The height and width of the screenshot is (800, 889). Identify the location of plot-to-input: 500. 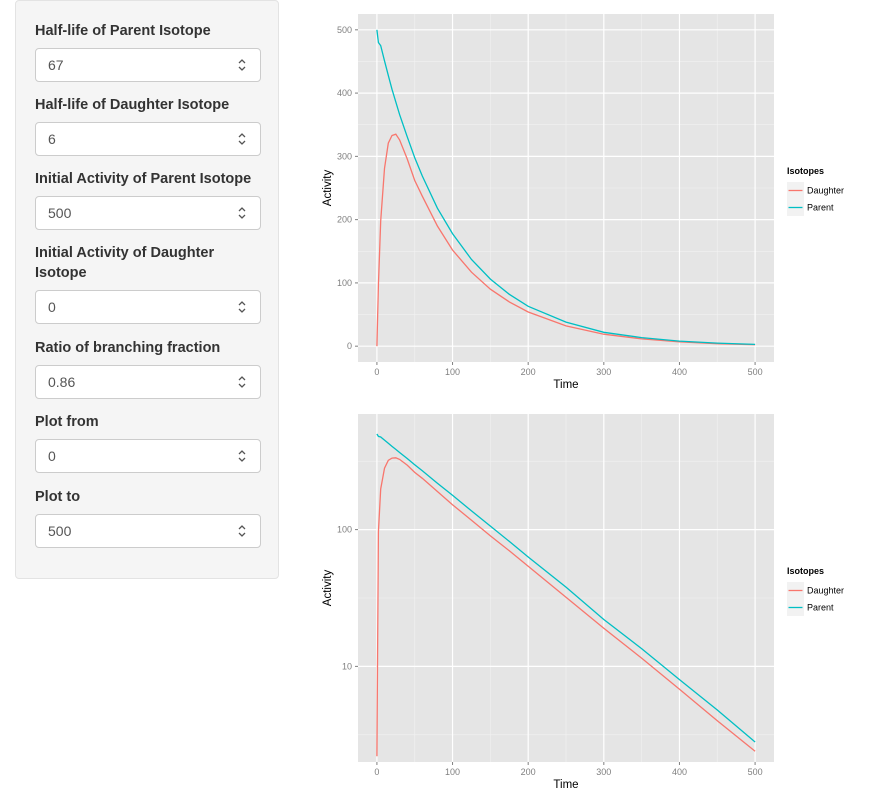
(148, 531).